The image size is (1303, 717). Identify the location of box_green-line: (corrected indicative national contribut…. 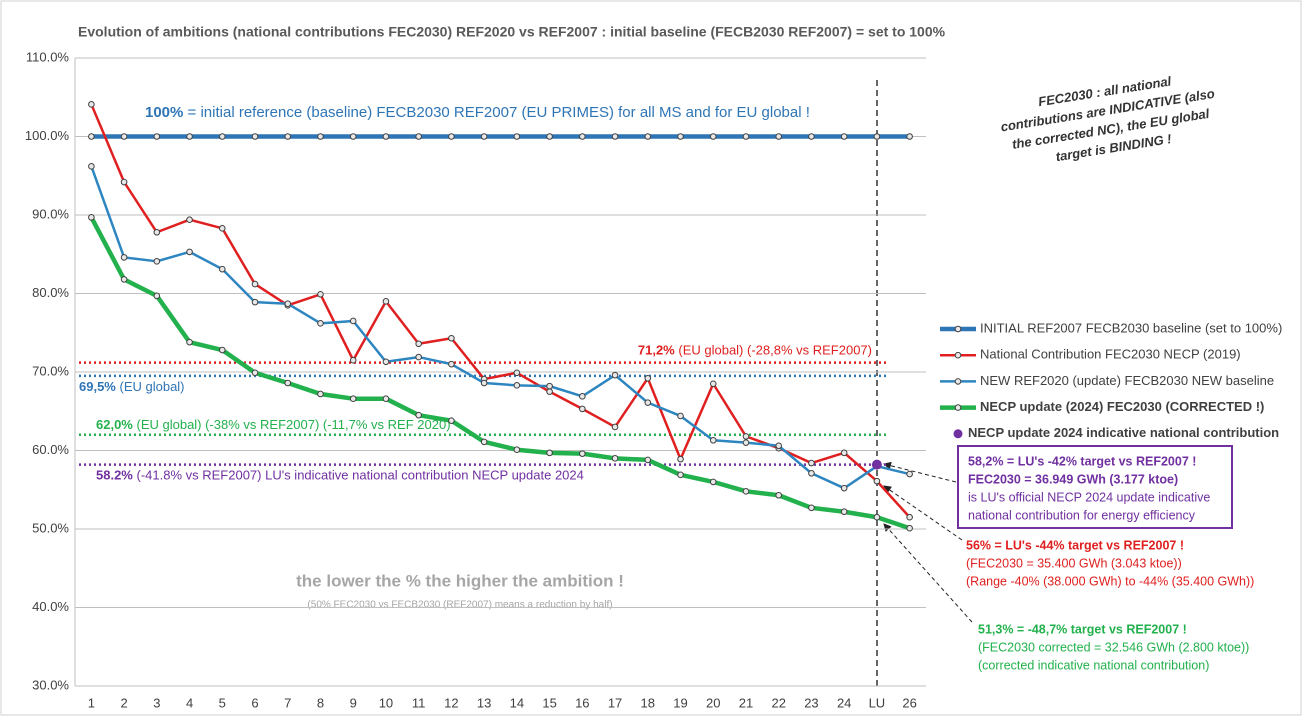
(1093, 665).